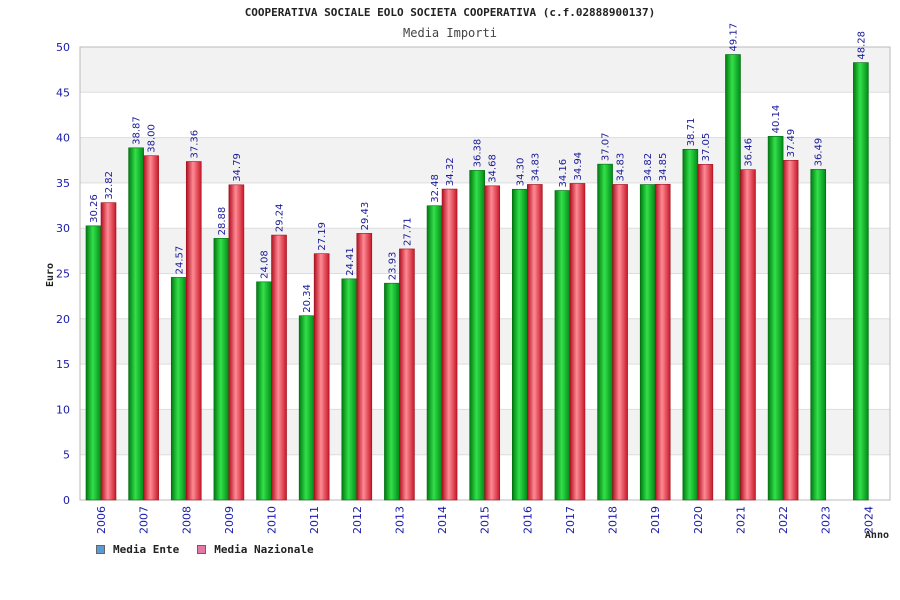 This screenshot has height=600, width=900. I want to click on data-label: 28.88, so click(222, 221).